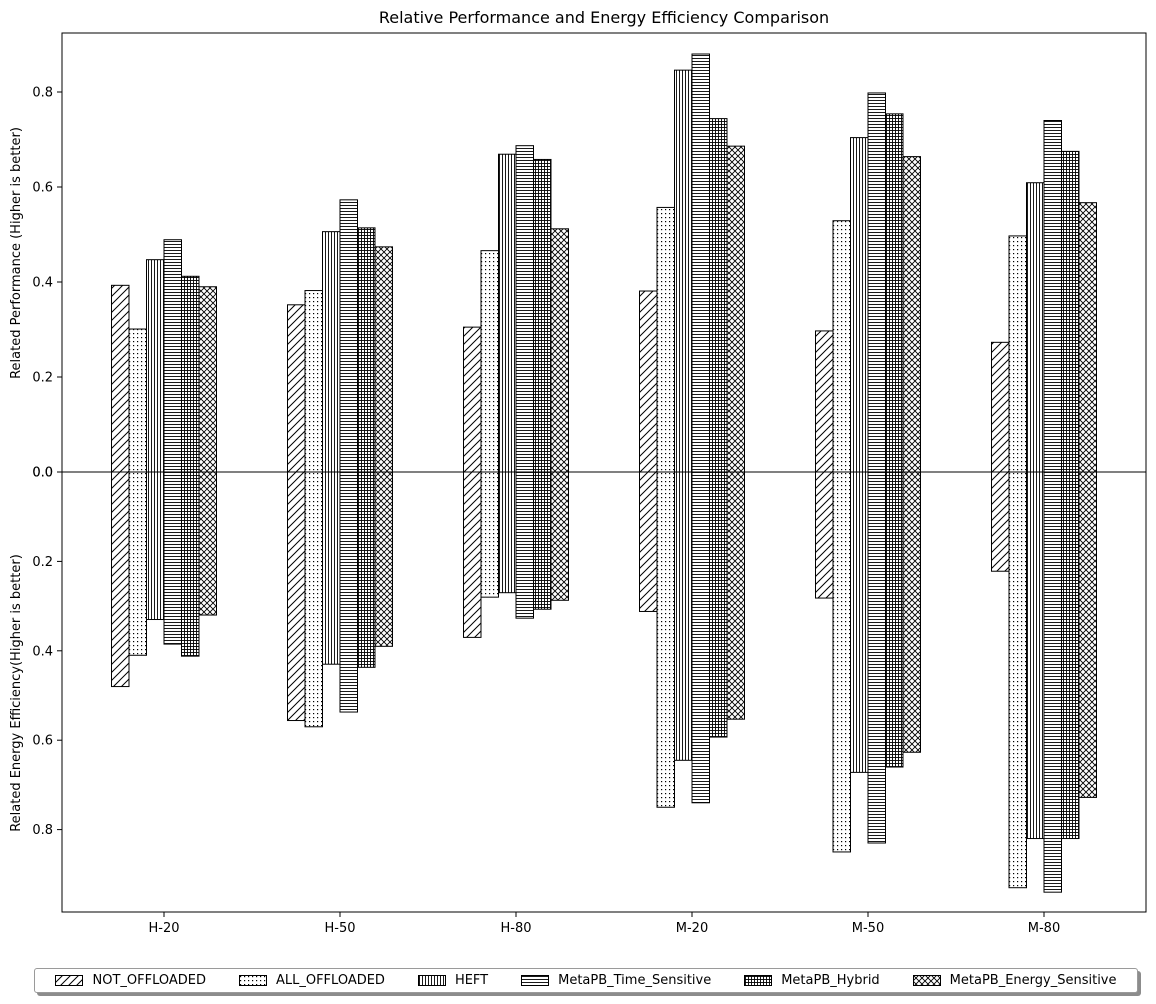 This screenshot has height=1004, width=1156. What do you see at coordinates (830, 980) in the screenshot?
I see `legend-label: MetaPB_Hybrid` at bounding box center [830, 980].